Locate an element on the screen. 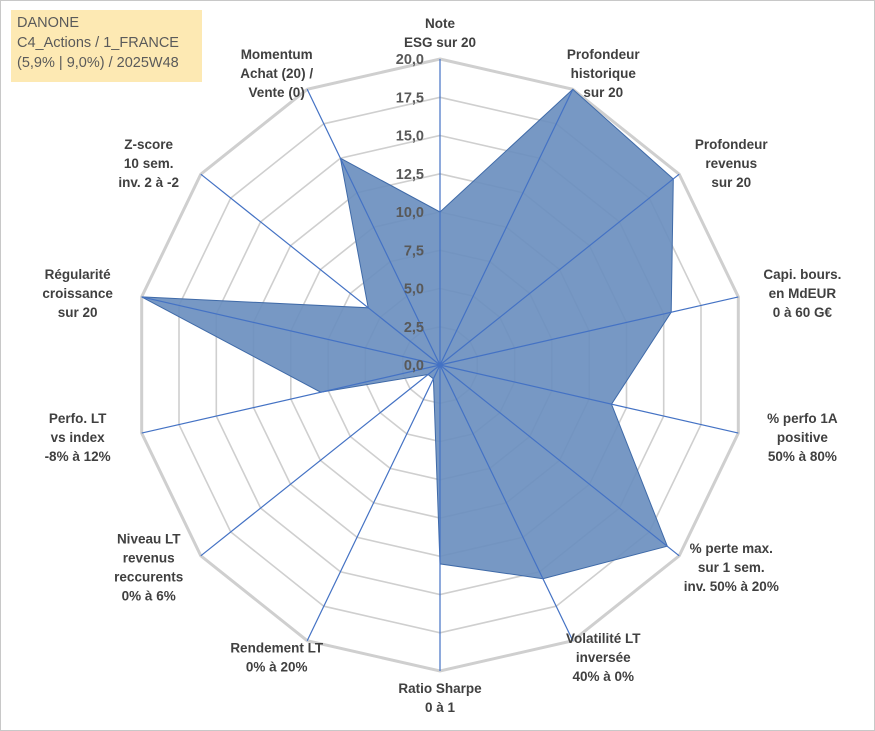  r-tick-label: 2,5 is located at coordinates (414, 328).